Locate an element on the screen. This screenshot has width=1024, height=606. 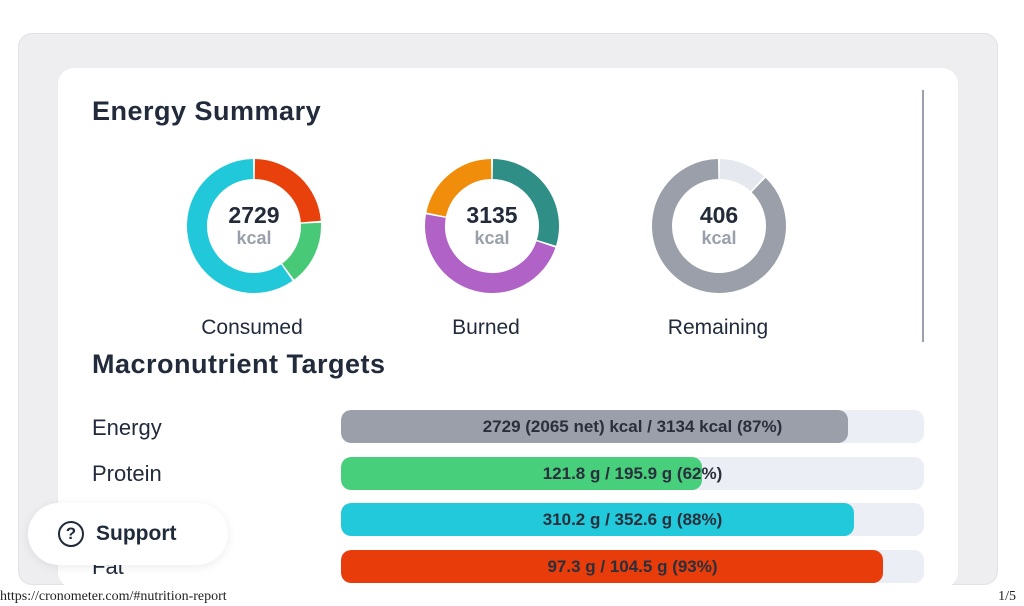
scrollbar-divider is located at coordinates (923, 216).